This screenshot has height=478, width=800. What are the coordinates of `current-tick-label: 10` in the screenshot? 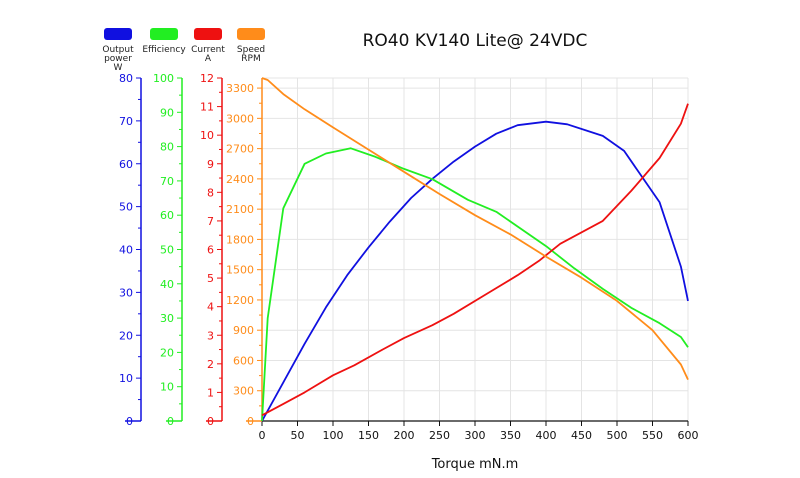 It's located at (207, 135).